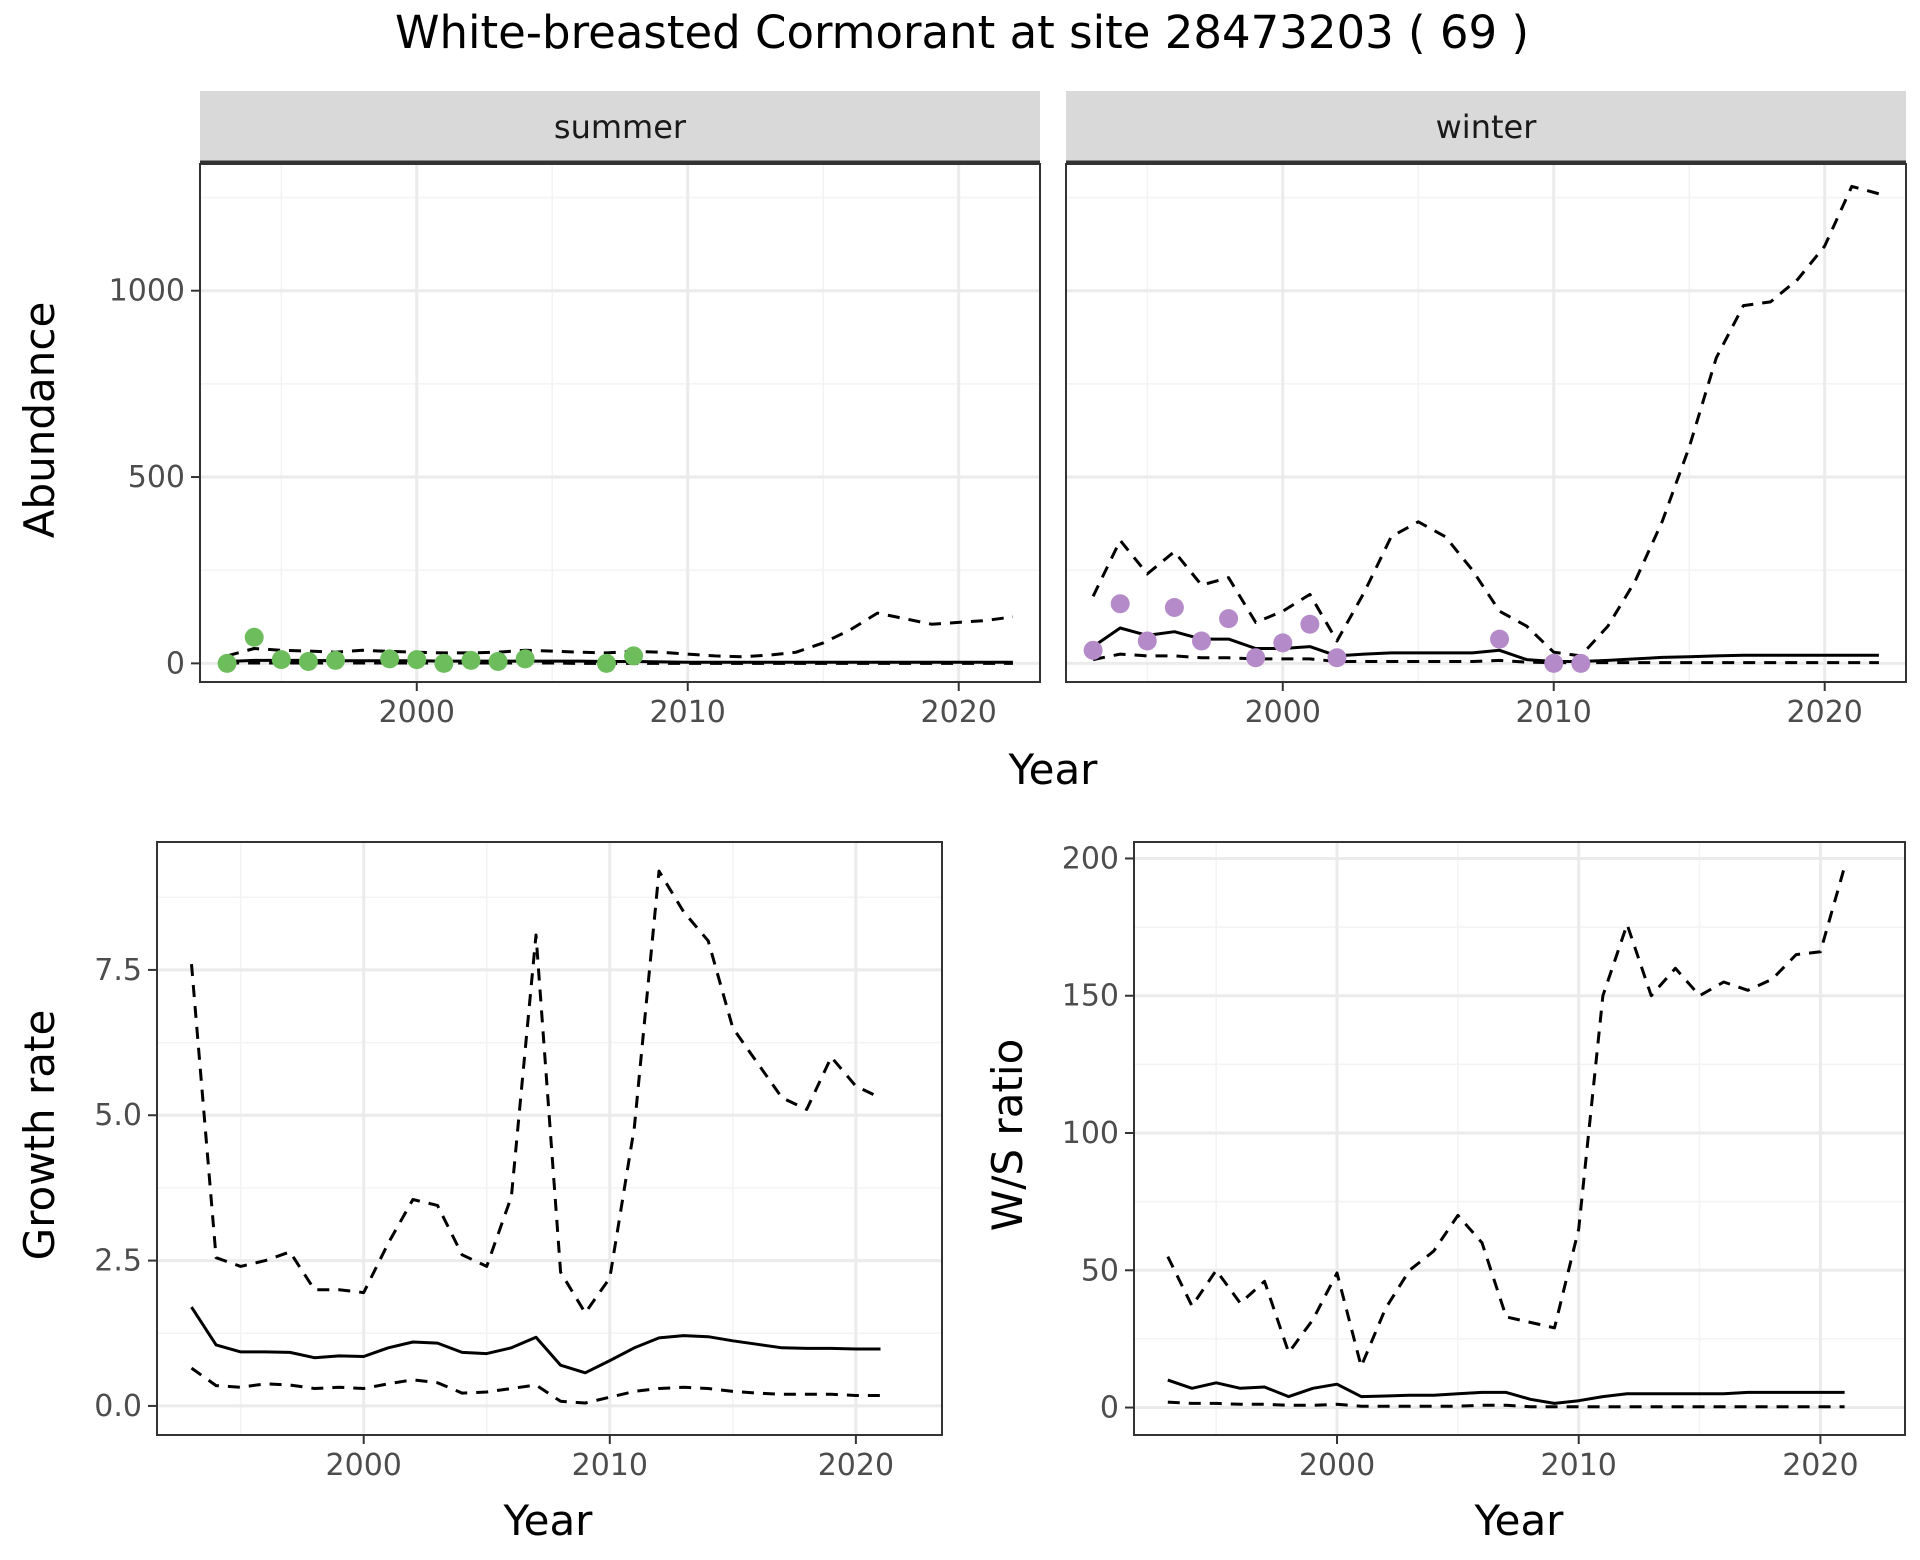 The width and height of the screenshot is (1920, 1560). What do you see at coordinates (688, 712) in the screenshot?
I see `summer-x-tick-label: 2010` at bounding box center [688, 712].